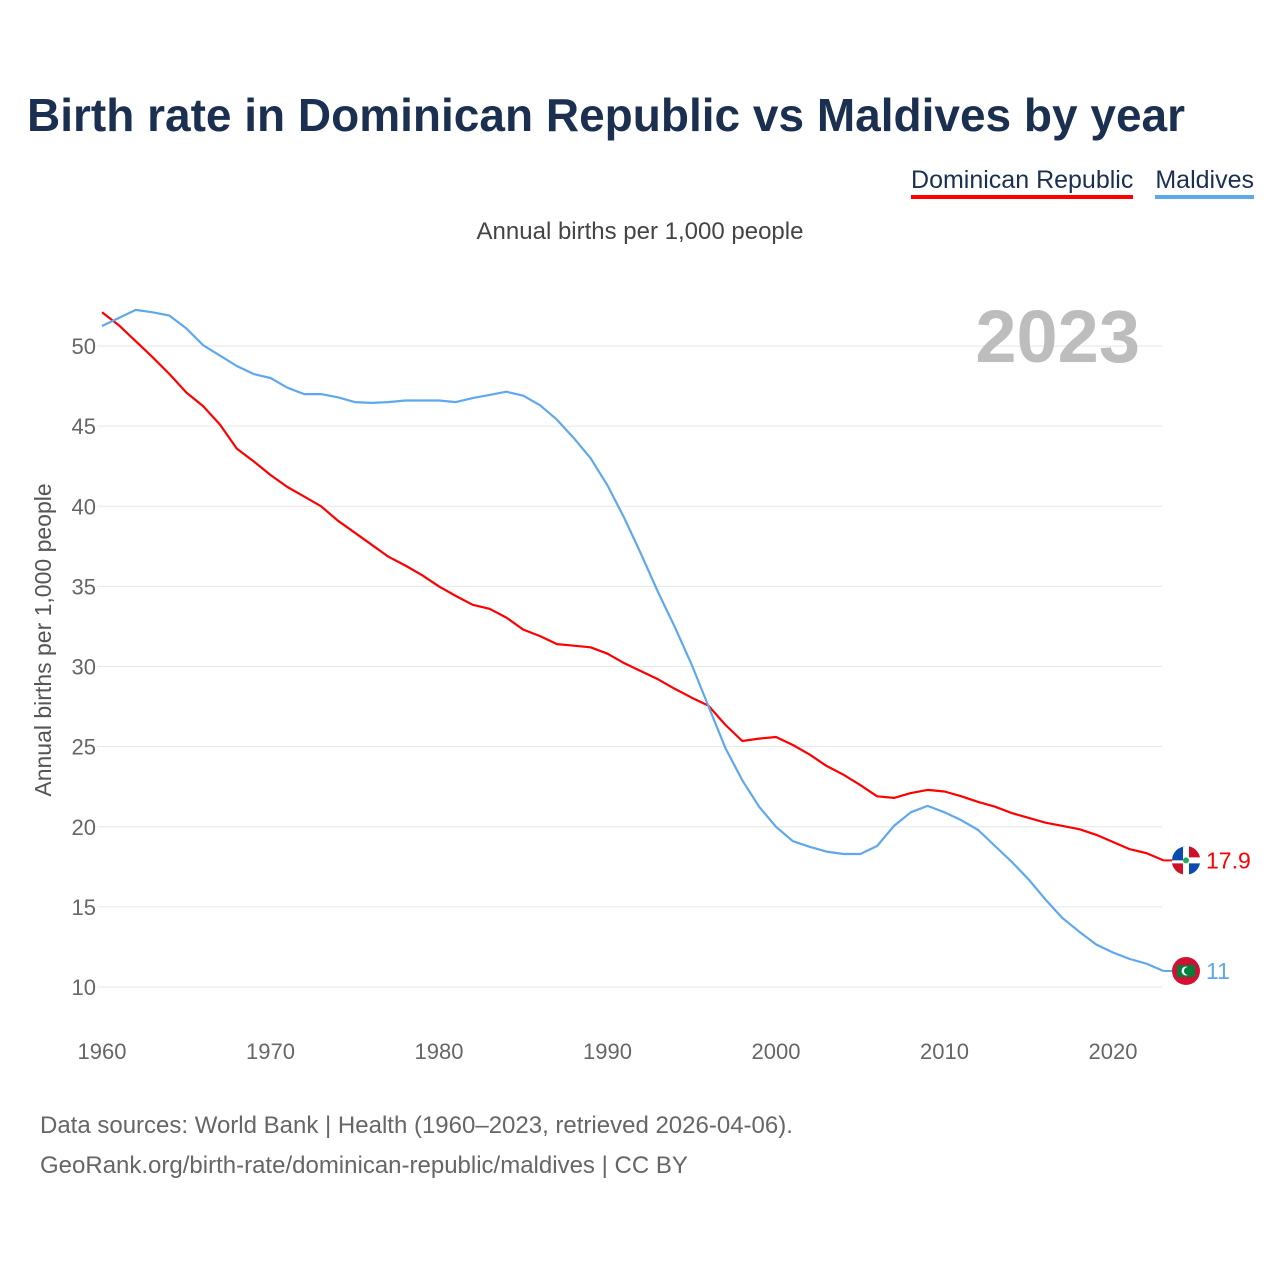  Describe the element at coordinates (1057, 336) in the screenshot. I see `year-badge: 2023` at that location.